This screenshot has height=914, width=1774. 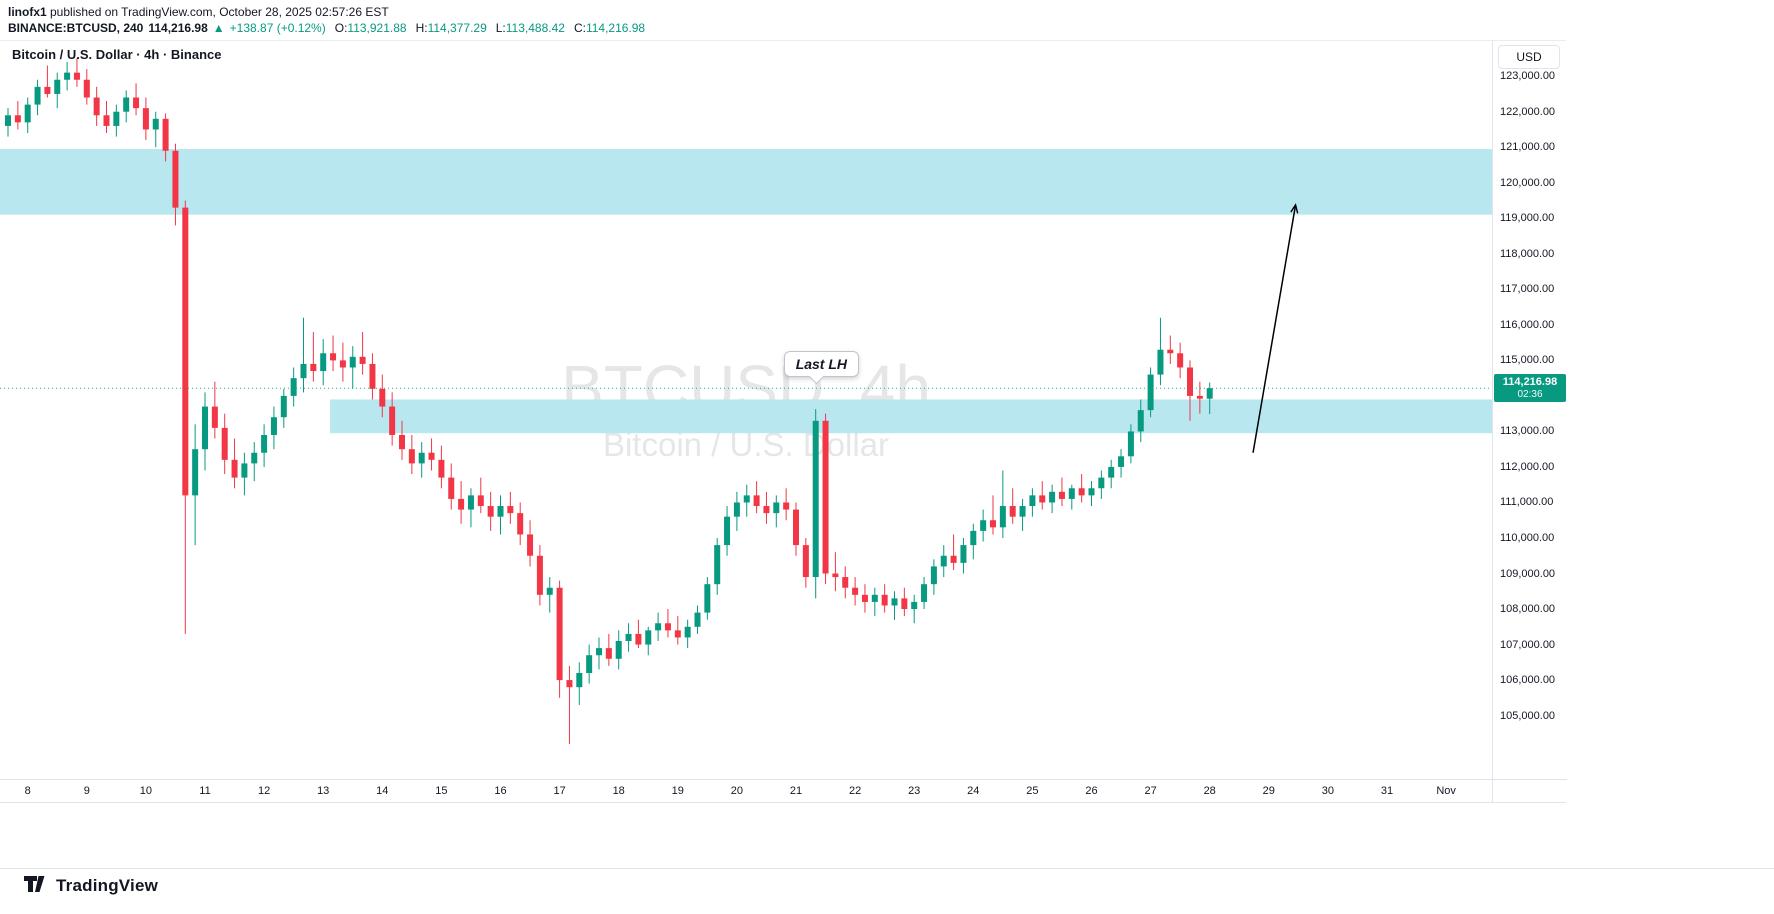 I want to click on currency-toggle-button: USD, so click(x=1529, y=57).